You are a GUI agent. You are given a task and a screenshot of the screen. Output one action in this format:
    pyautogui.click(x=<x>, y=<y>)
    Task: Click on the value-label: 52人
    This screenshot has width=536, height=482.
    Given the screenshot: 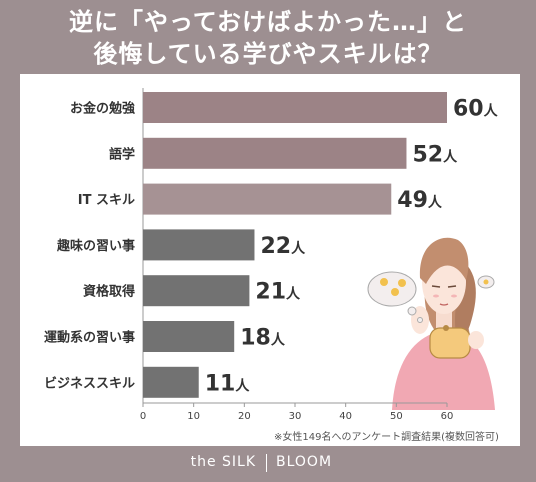 What is the action you would take?
    pyautogui.click(x=435, y=154)
    